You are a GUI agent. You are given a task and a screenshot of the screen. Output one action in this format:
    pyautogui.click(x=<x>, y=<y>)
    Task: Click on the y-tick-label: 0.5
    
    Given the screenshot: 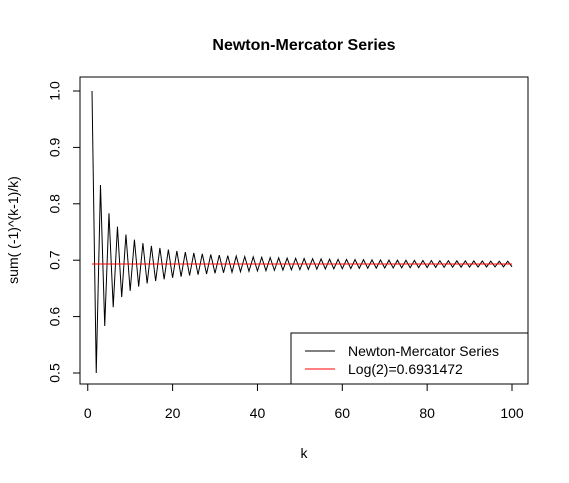 What is the action you would take?
    pyautogui.click(x=55, y=373)
    